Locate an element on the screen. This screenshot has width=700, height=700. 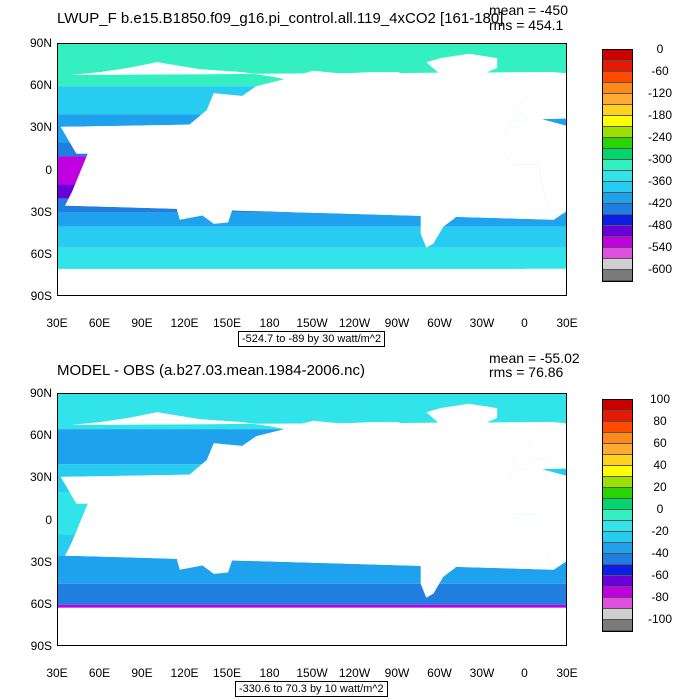
colorbar is located at coordinates (617, 515).